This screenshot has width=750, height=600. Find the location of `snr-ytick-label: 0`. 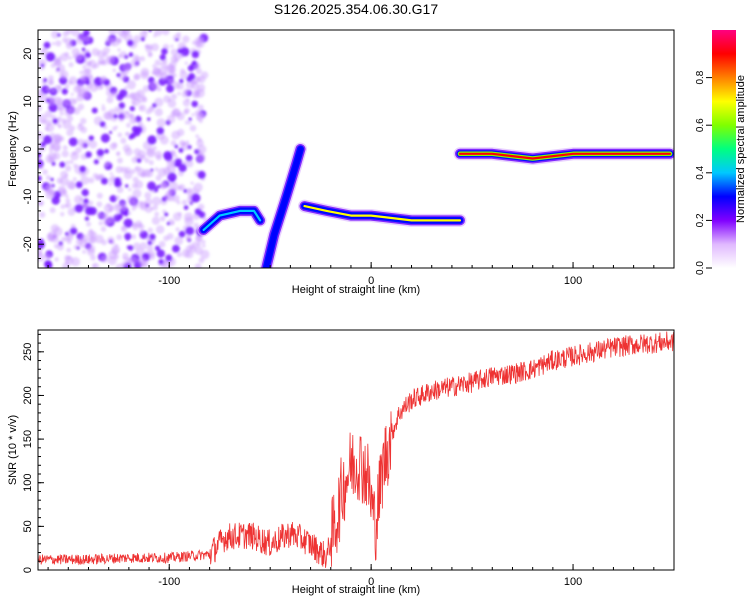

snr-ytick-label: 0 is located at coordinates (28, 570).